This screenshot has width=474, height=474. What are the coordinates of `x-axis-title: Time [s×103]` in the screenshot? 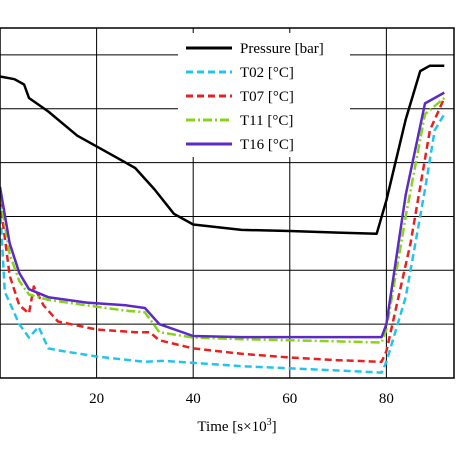 It's located at (236, 426).